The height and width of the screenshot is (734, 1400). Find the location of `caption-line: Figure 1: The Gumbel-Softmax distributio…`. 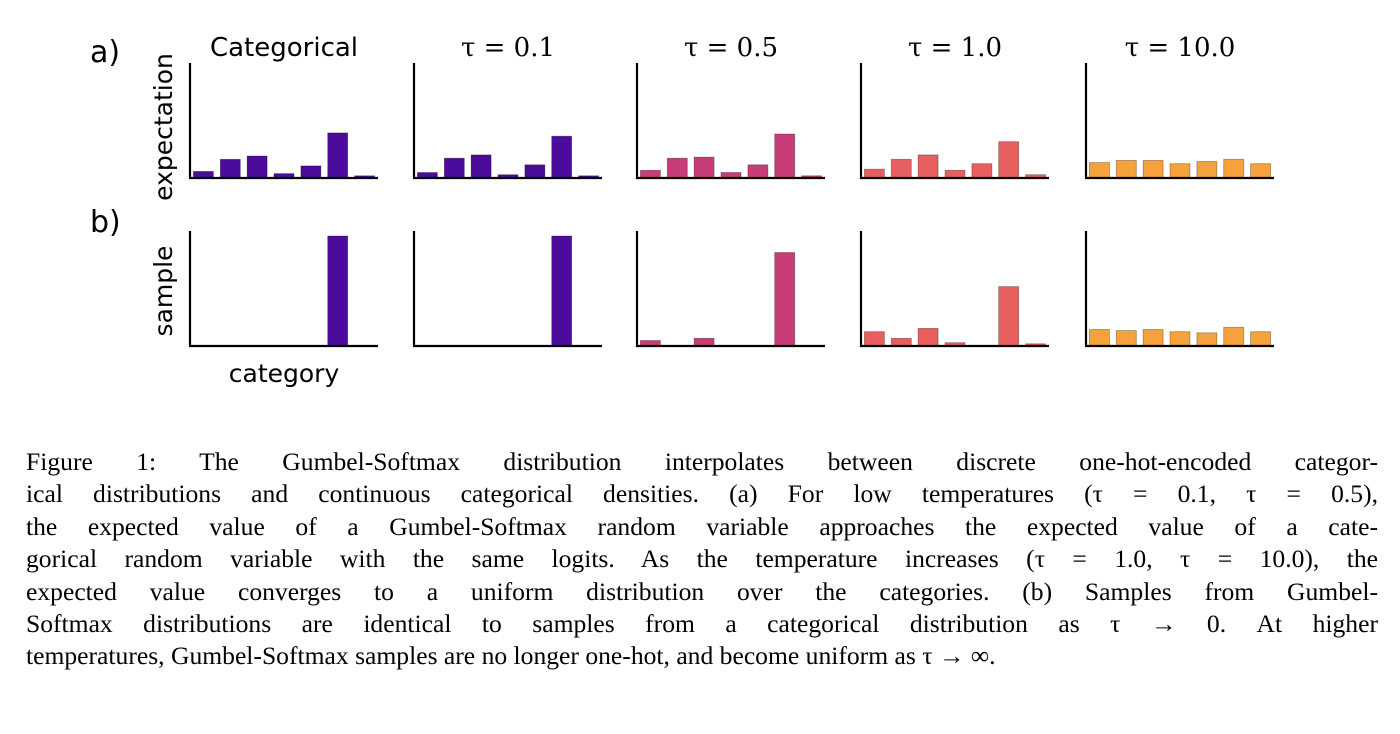

caption-line: Figure 1: The Gumbel-Softmax distributio… is located at coordinates (702, 461).